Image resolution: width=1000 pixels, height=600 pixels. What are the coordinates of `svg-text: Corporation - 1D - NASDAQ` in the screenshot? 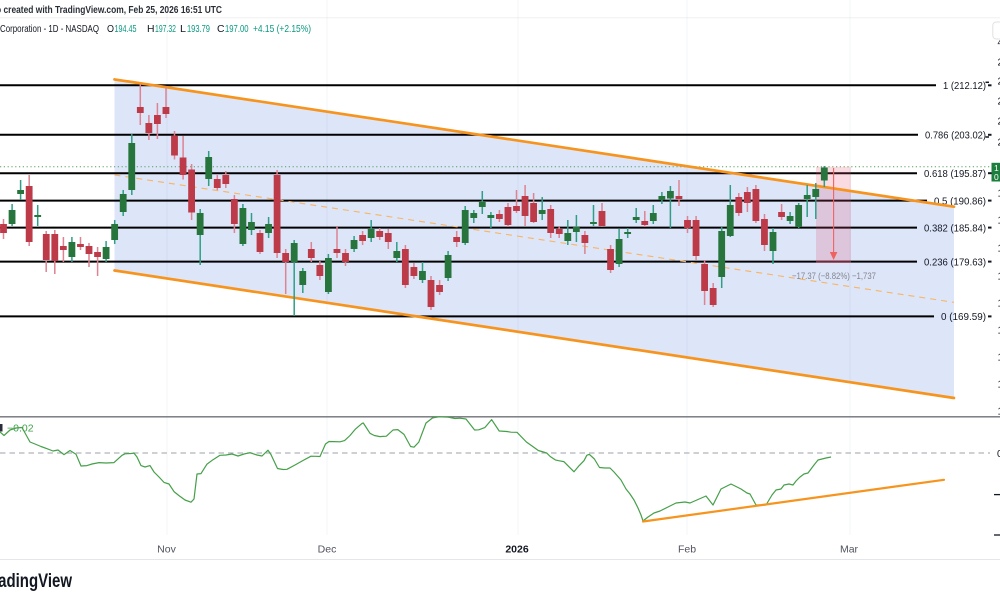 It's located at (49, 29).